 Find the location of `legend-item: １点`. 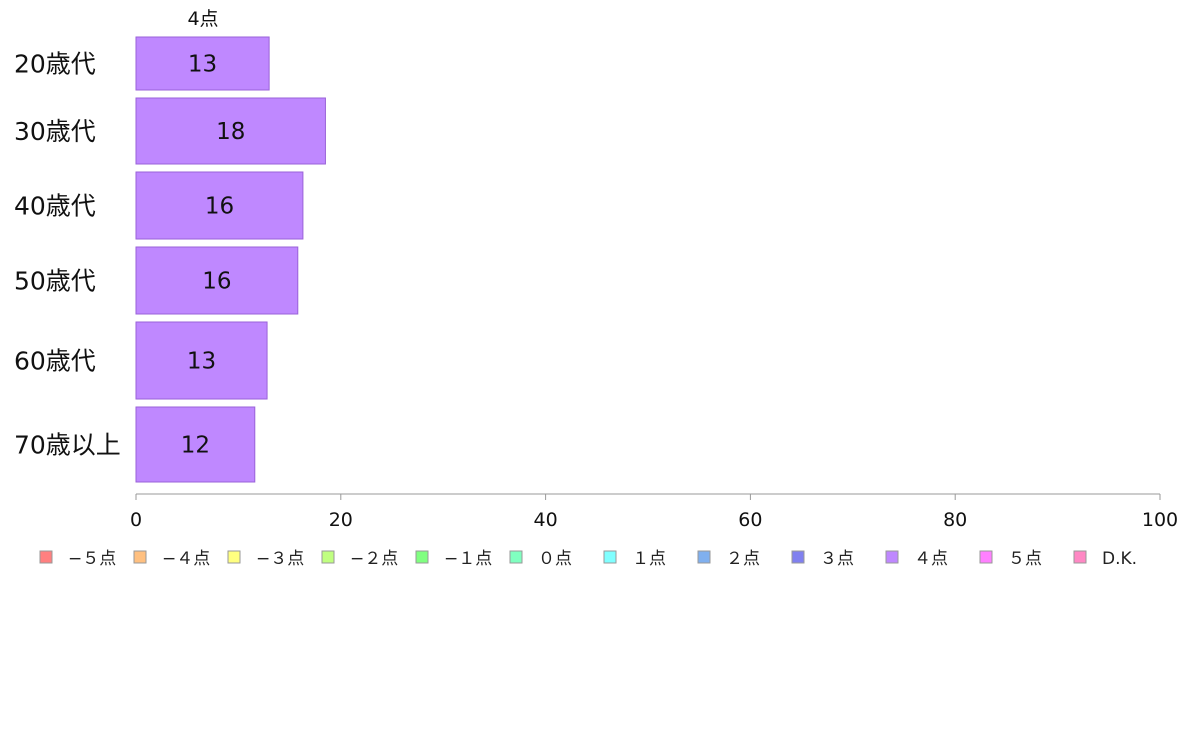

legend-item: １点 is located at coordinates (634, 559).